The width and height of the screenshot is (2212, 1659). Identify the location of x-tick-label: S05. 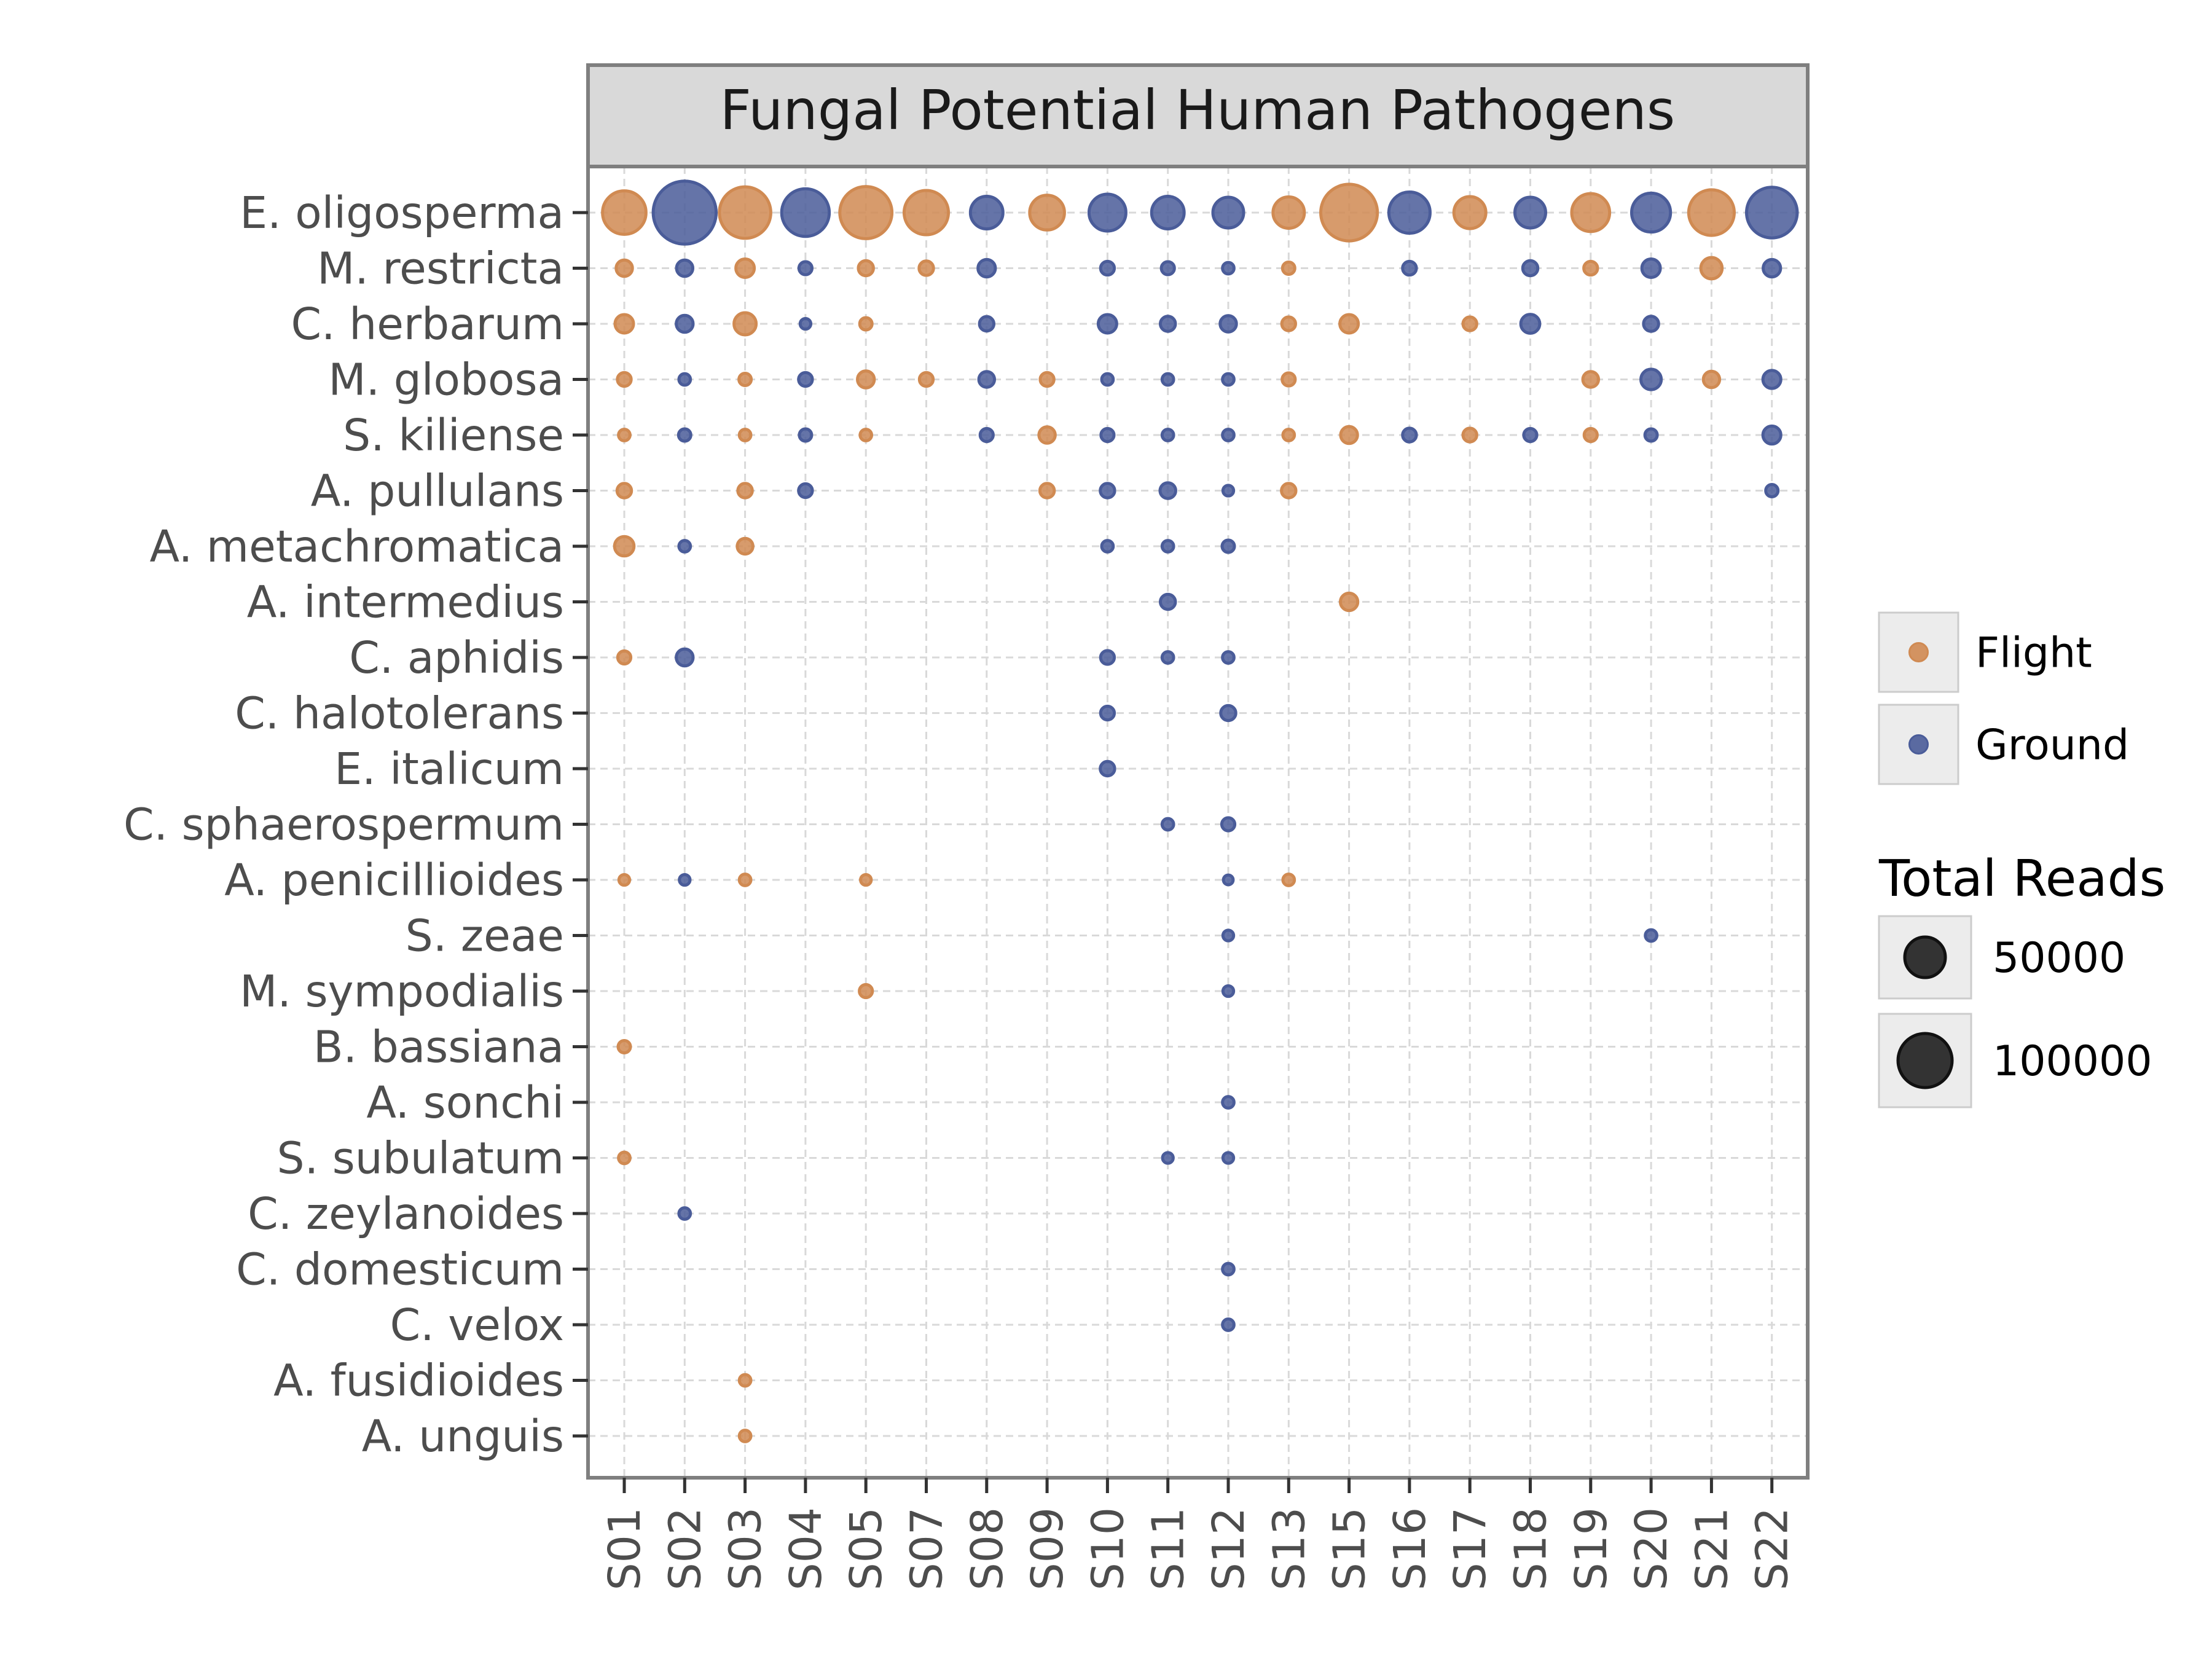
(866, 1548).